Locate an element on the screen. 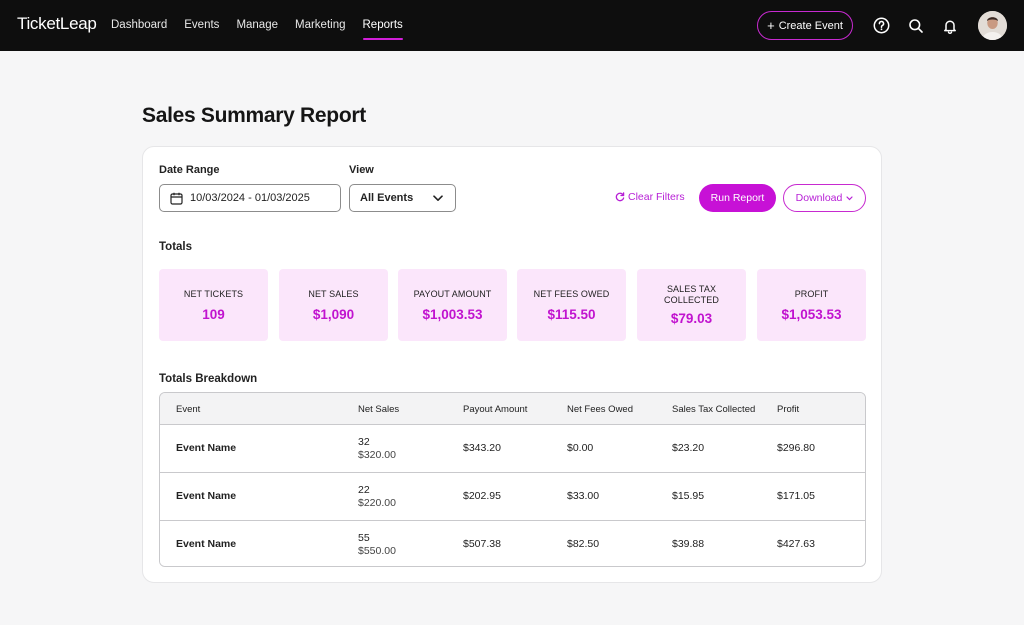  calendar-icon is located at coordinates (176, 198).